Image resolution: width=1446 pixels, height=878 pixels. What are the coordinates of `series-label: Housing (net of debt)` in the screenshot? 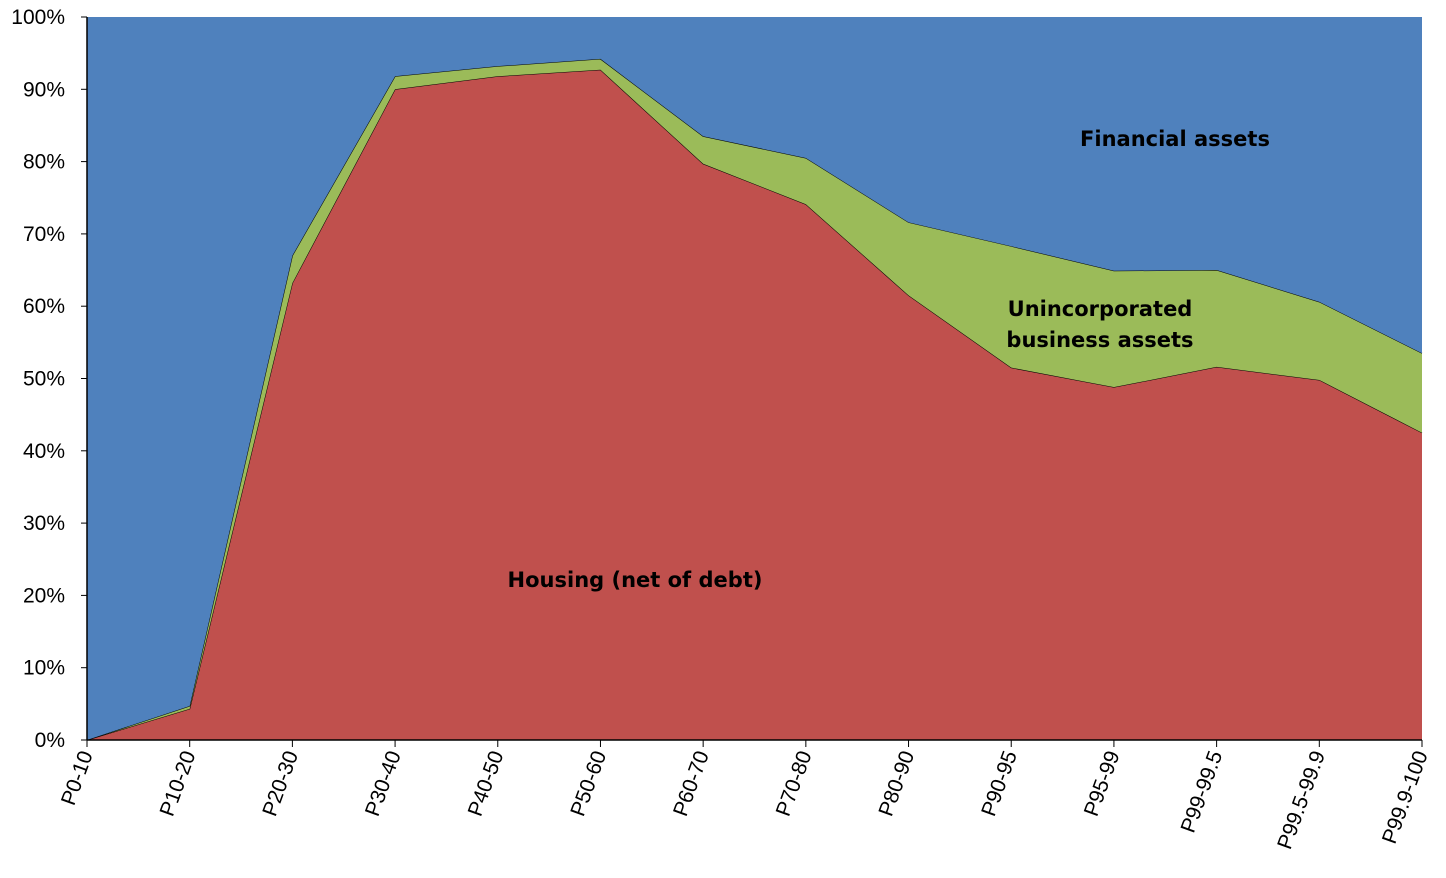 It's located at (635, 580).